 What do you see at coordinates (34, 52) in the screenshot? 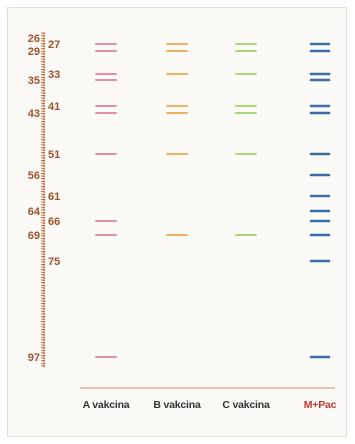
I see `left-scale-label: 29` at bounding box center [34, 52].